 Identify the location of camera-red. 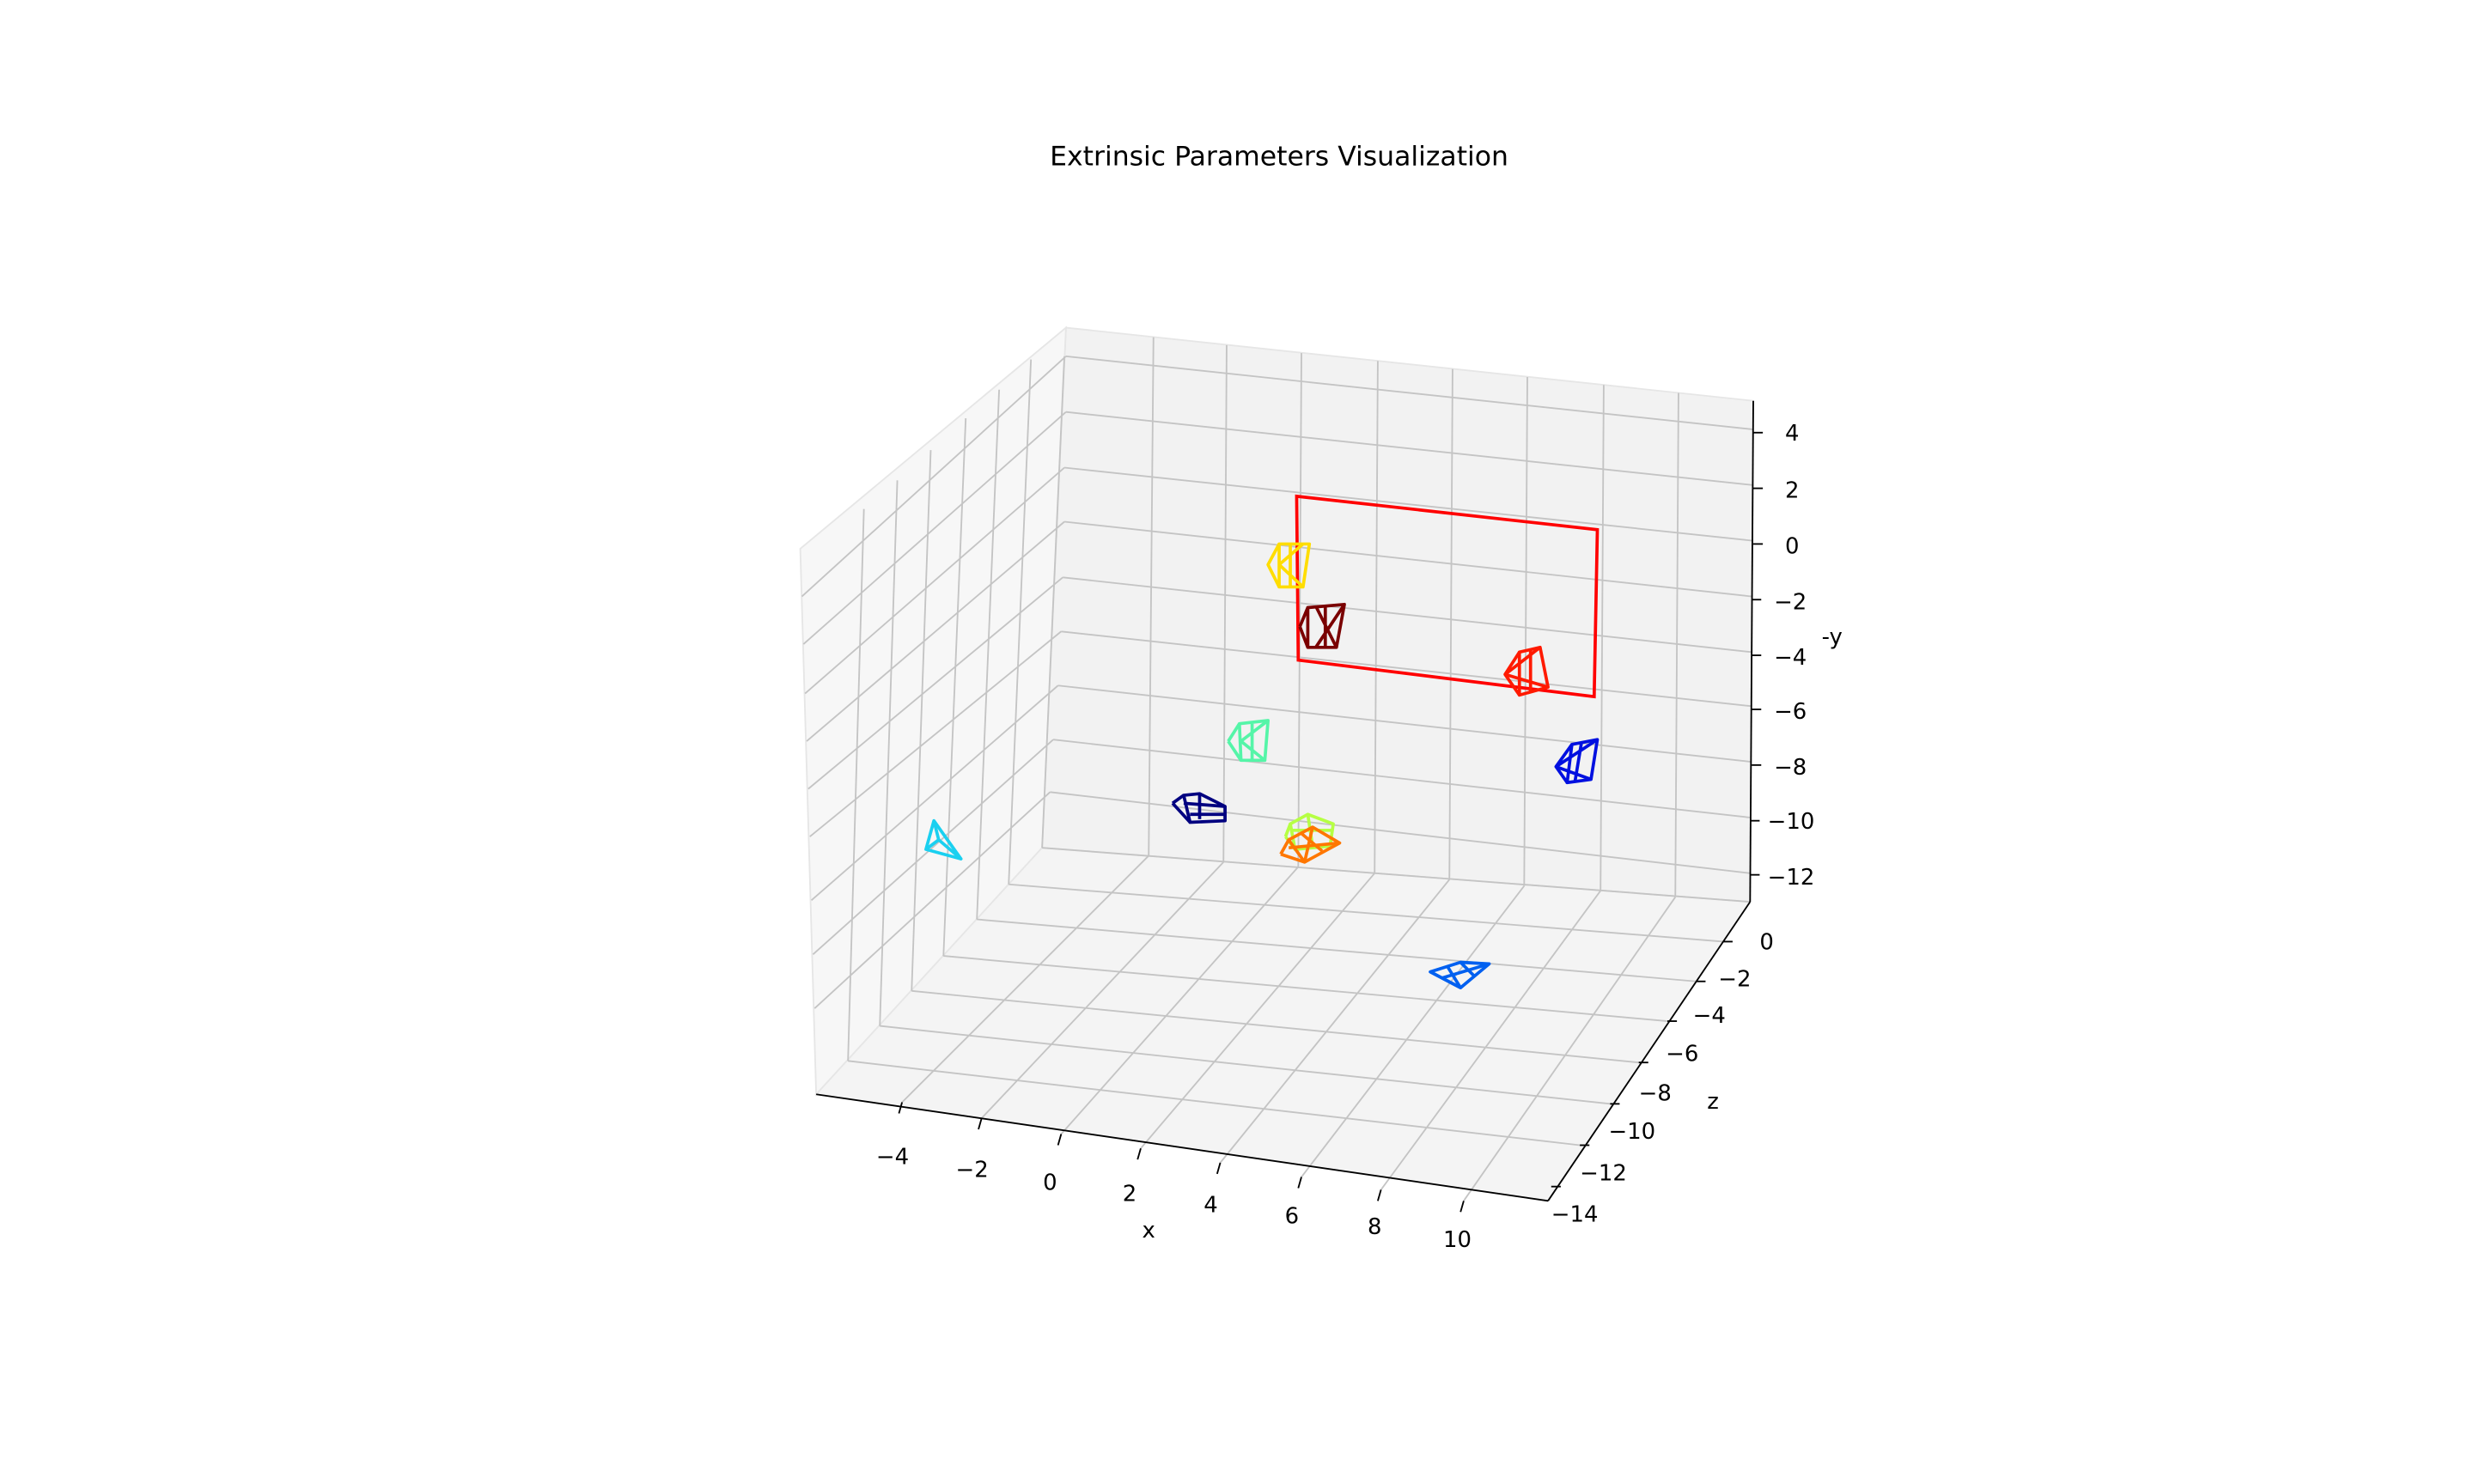
(1526, 671).